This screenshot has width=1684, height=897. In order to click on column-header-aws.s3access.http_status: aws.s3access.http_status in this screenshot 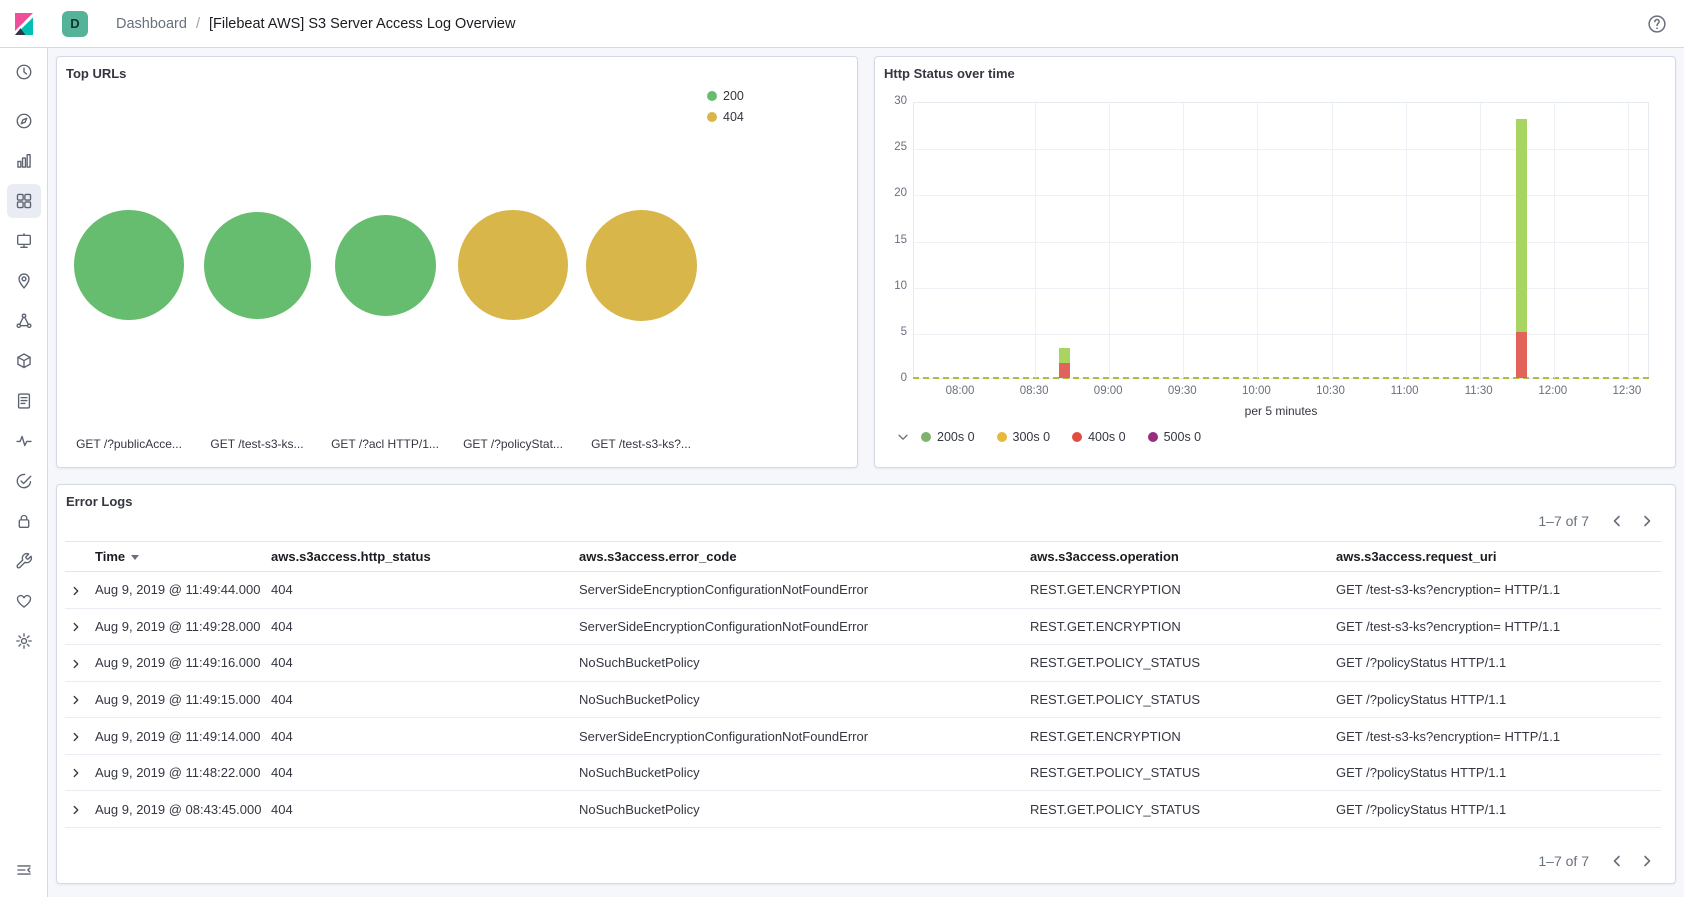, I will do `click(421, 556)`.